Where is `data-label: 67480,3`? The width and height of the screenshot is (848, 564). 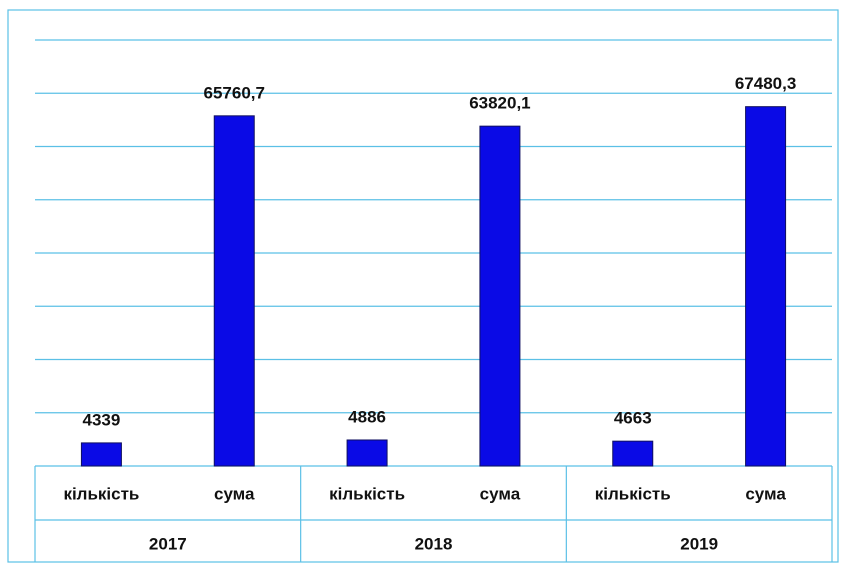
data-label: 67480,3 is located at coordinates (765, 83).